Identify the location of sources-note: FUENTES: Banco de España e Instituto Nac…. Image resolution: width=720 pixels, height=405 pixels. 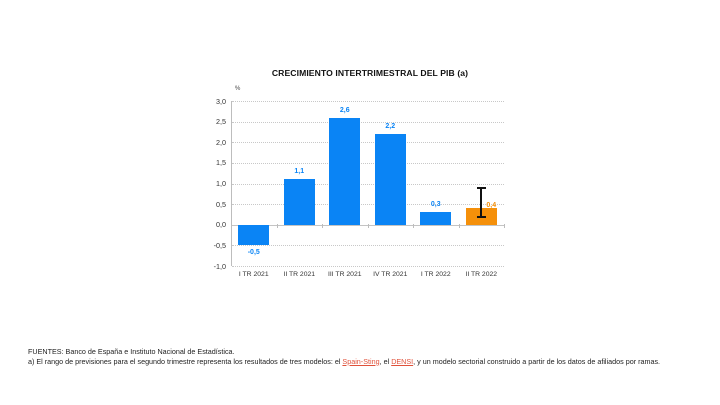
(131, 351).